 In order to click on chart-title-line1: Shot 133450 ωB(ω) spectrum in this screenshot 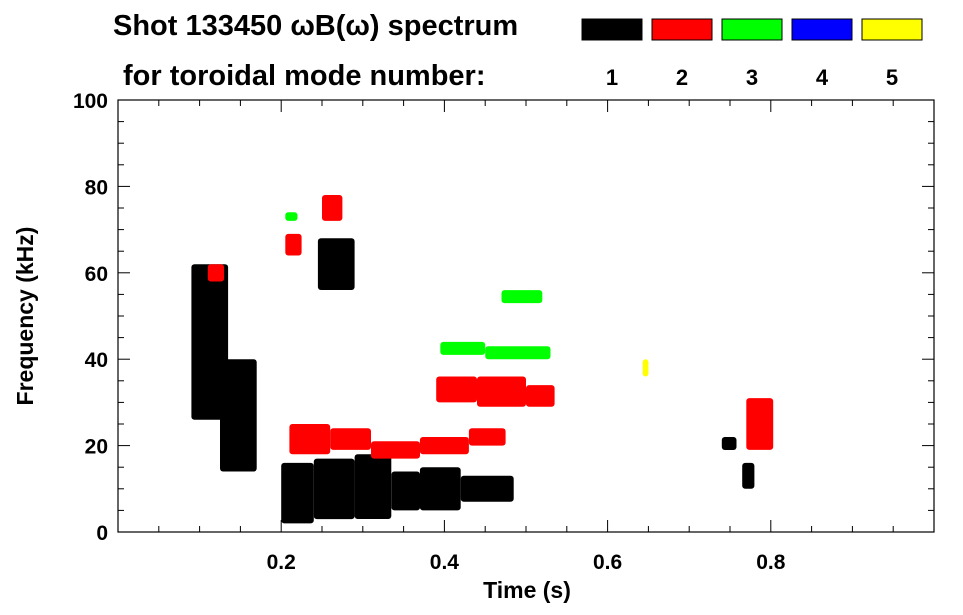, I will do `click(315, 26)`.